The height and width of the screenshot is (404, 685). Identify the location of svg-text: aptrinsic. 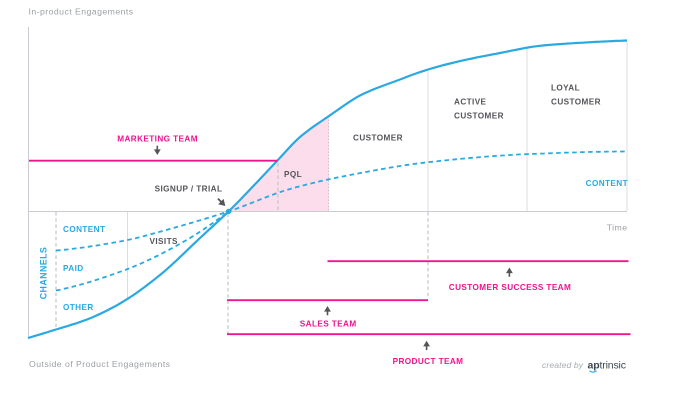
(607, 366).